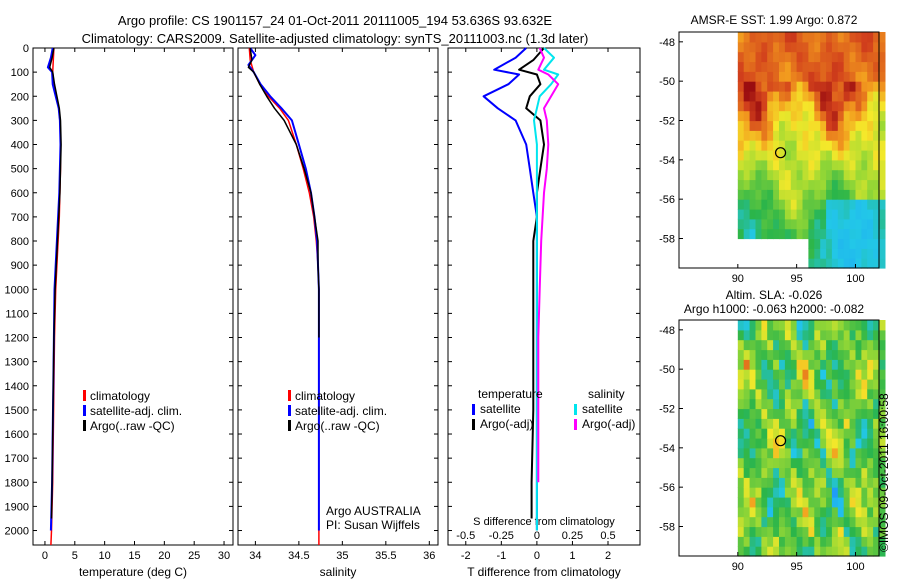 Image resolution: width=900 pixels, height=580 pixels. Describe the element at coordinates (373, 511) in the screenshot. I see `annotation-text: Argo AUSTRALIA` at that location.